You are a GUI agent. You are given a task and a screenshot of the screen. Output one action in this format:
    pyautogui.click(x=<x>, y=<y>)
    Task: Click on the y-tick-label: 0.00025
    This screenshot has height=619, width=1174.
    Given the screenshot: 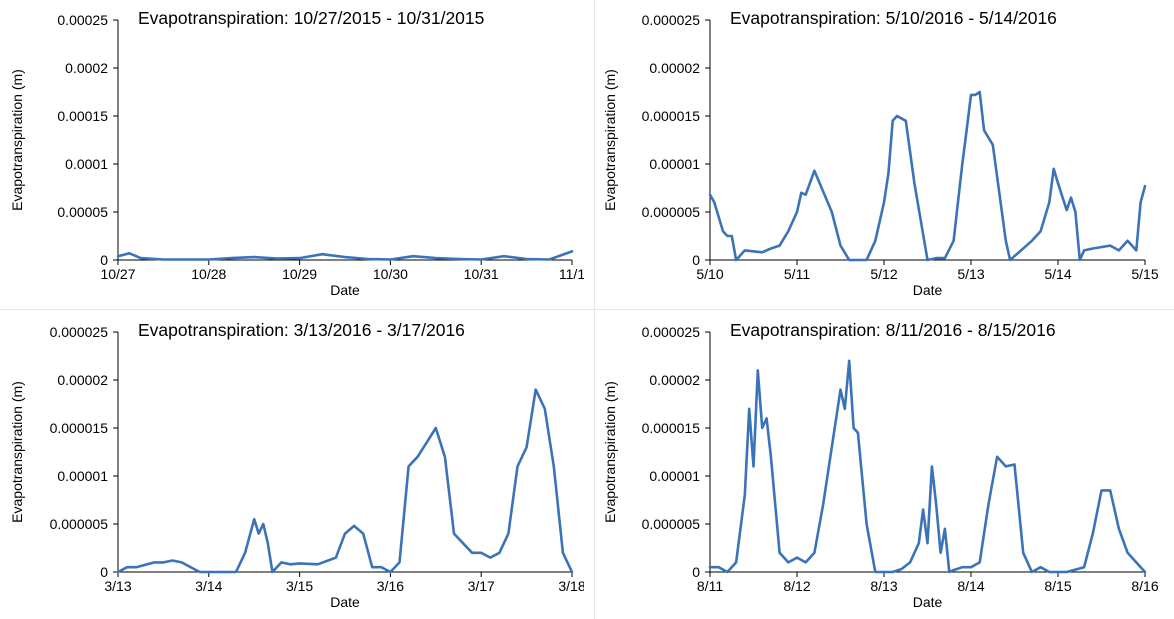 What is the action you would take?
    pyautogui.click(x=82, y=20)
    